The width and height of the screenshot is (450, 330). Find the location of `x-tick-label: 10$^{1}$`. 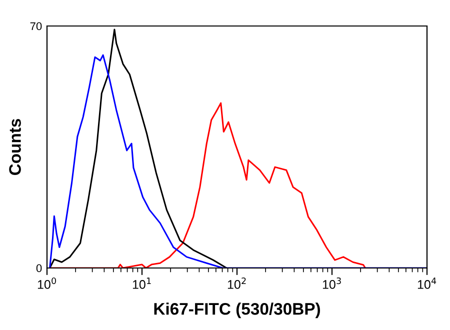

x-tick-label: 10$^{1}$ is located at coordinates (141, 283).